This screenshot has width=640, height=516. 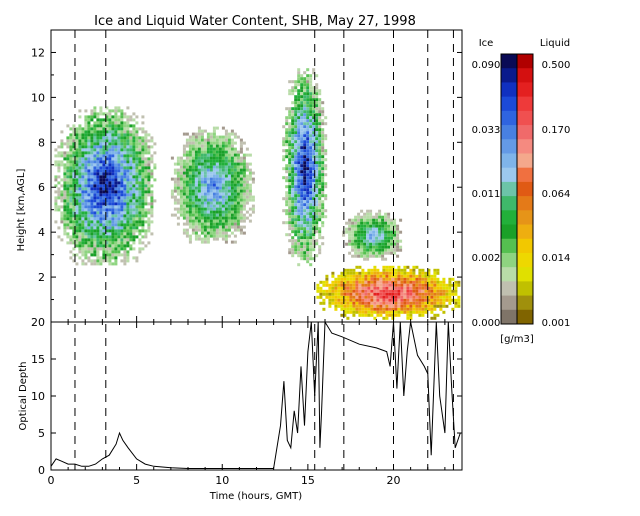 I want to click on time-tick-label: 5, so click(x=136, y=480).